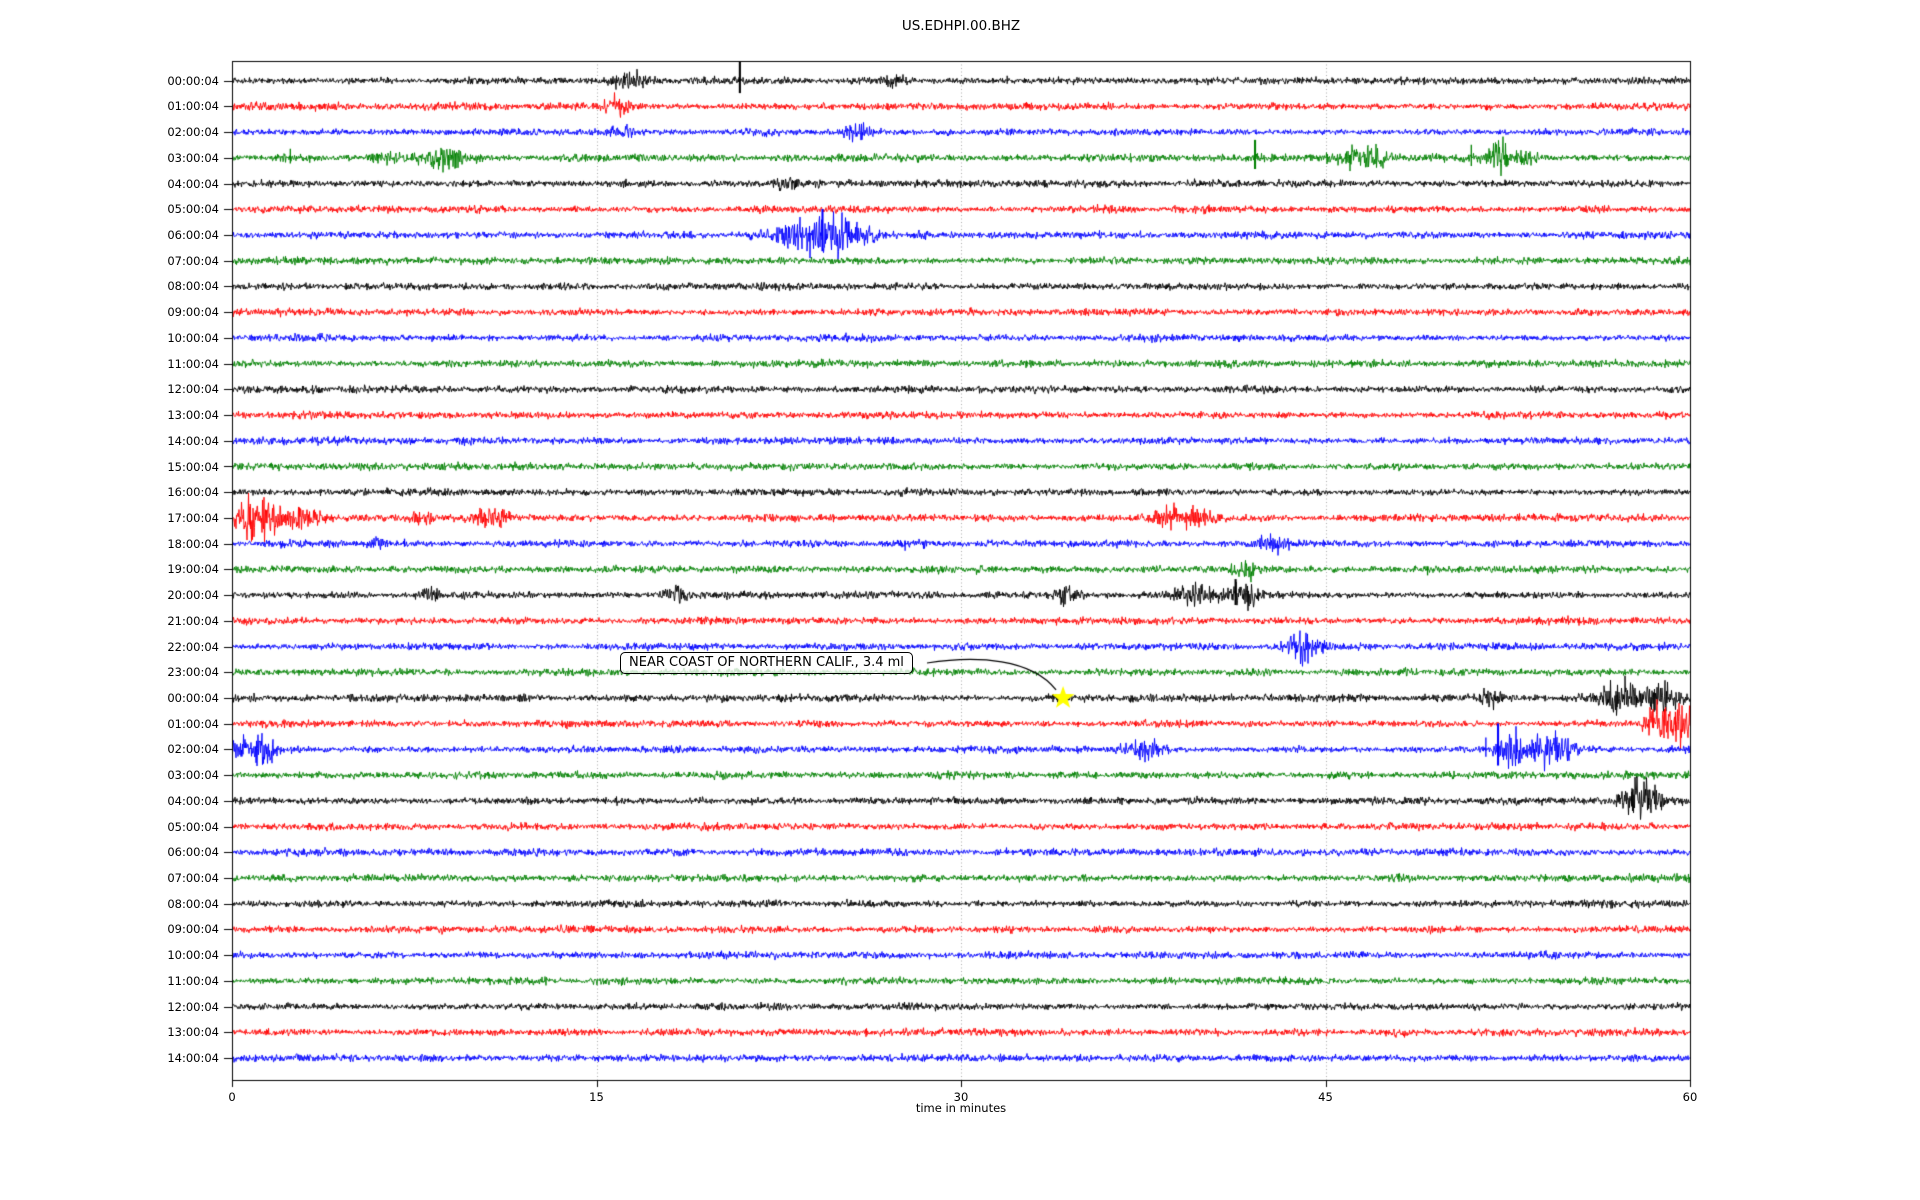  I want to click on event-annotation-text: NEAR COAST OF NORTHERN CALIF., 3.4 ml, so click(766, 662).